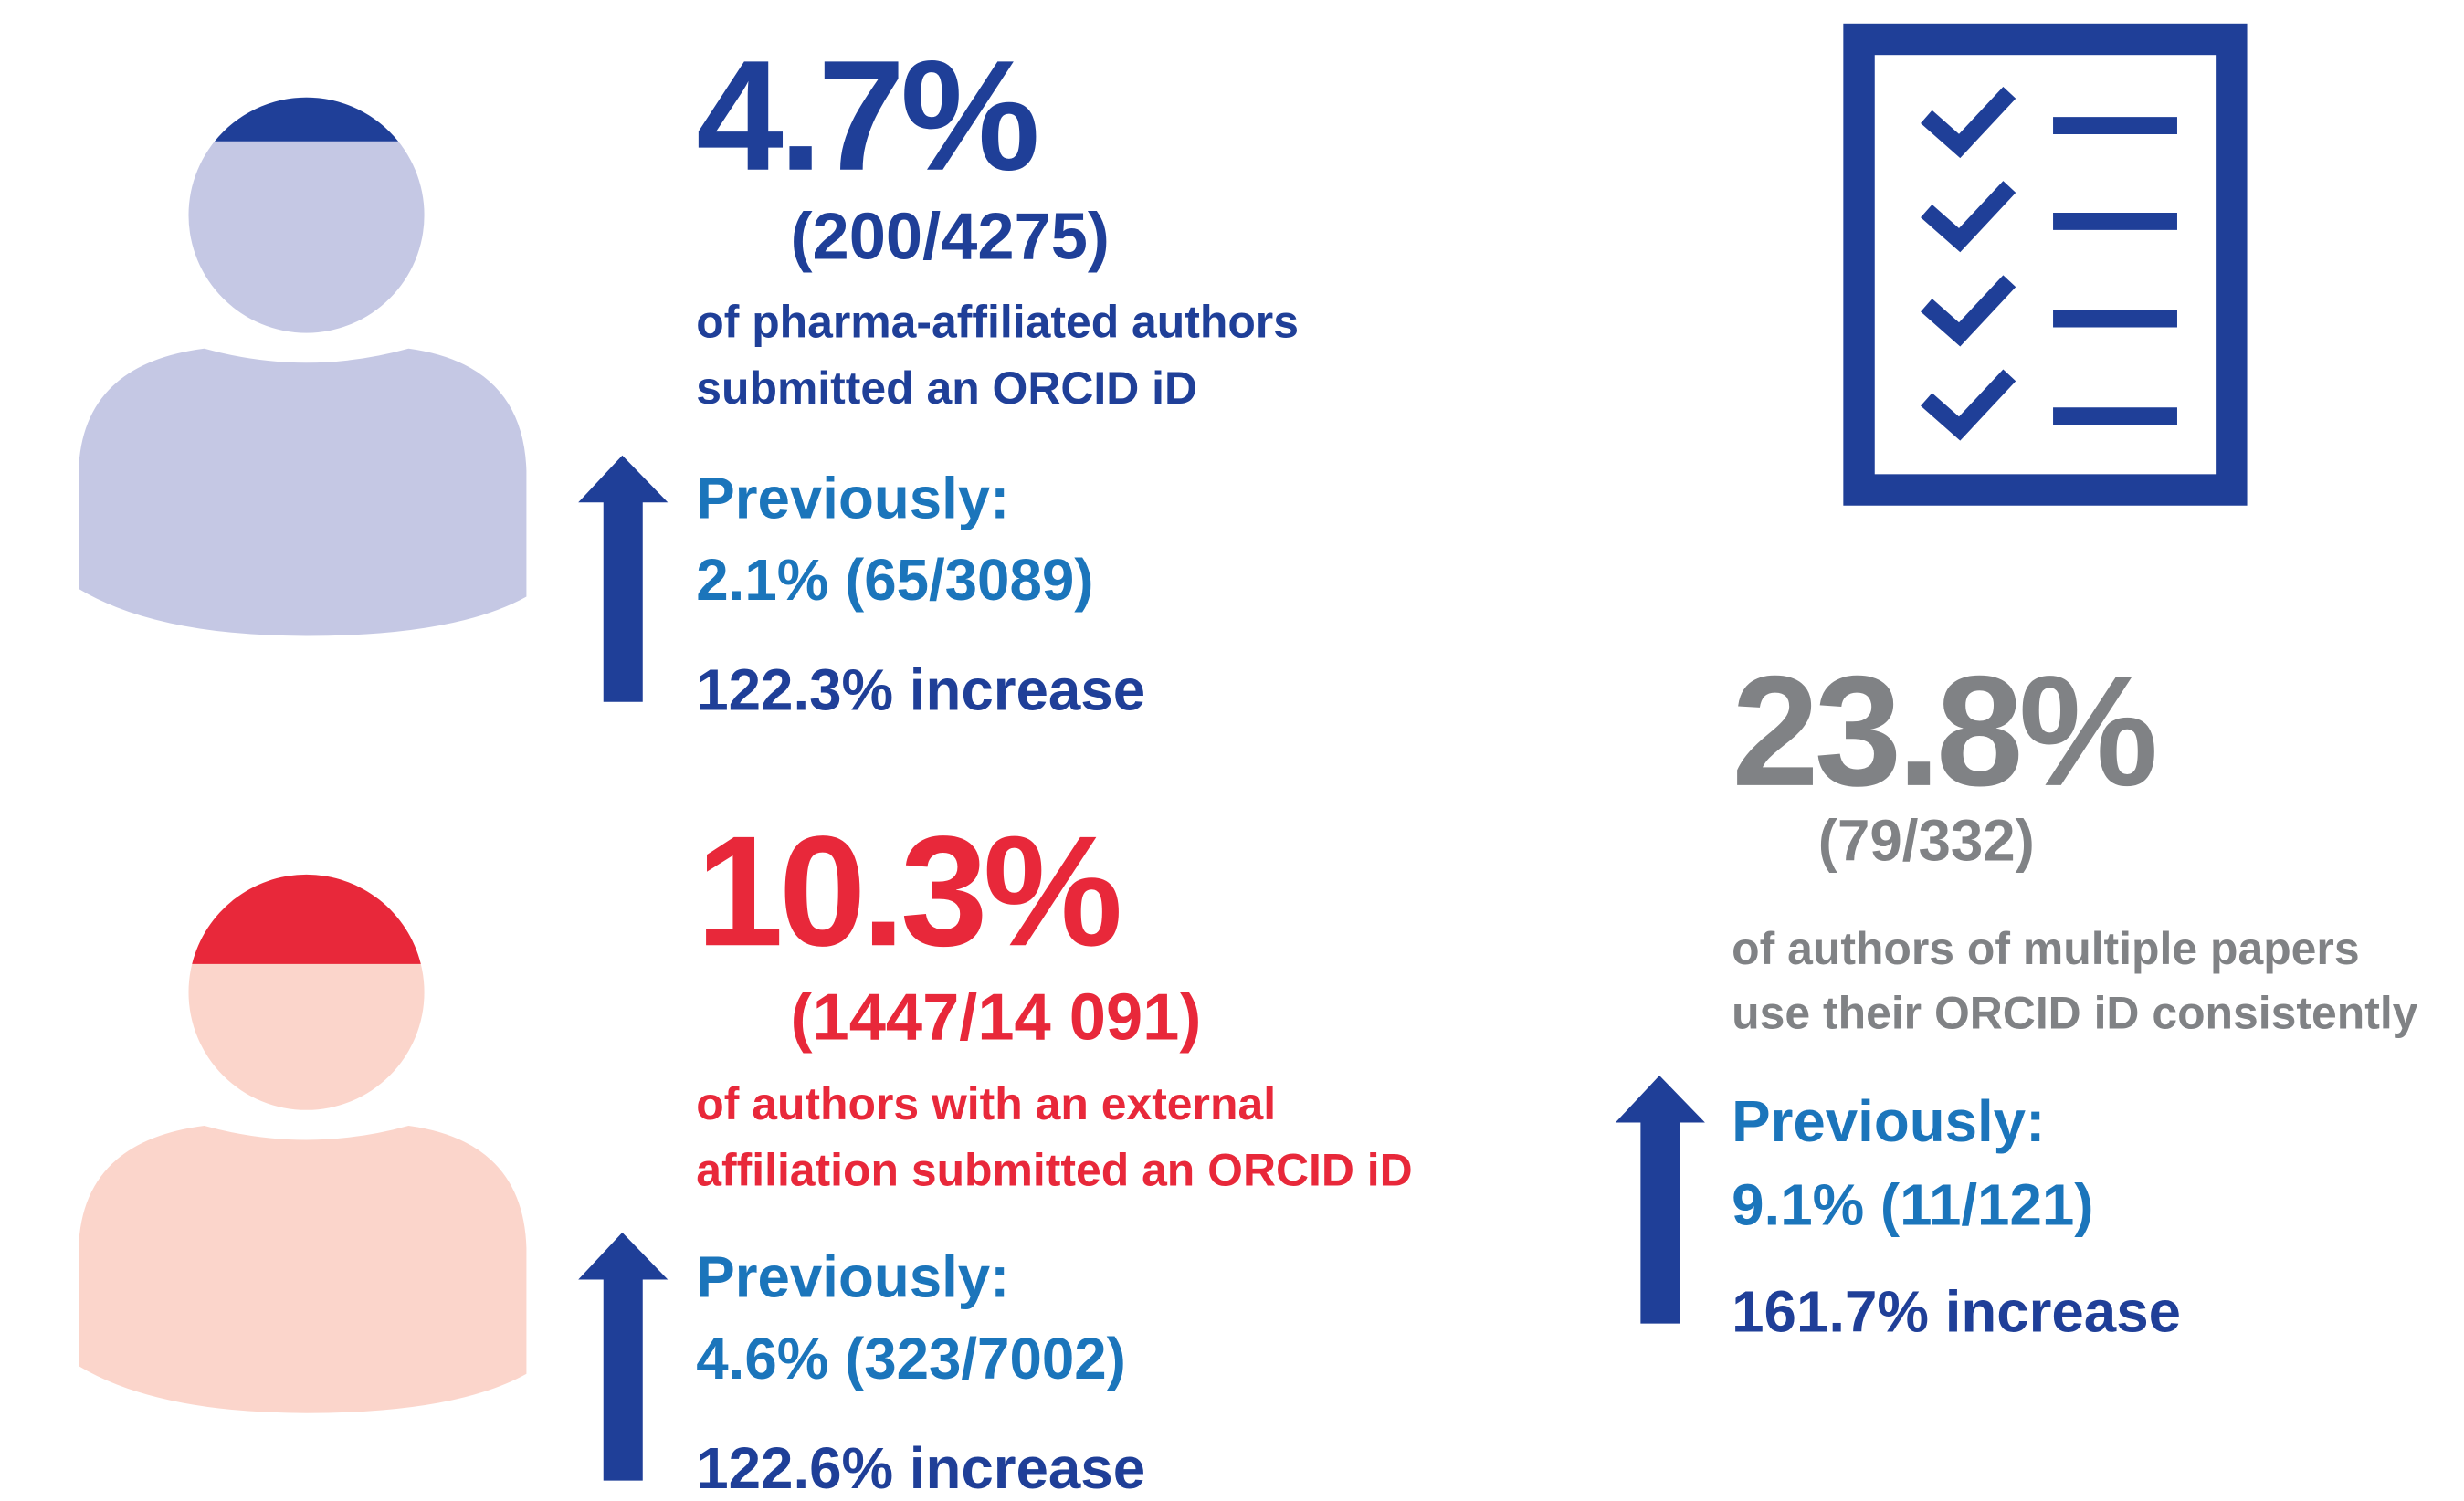 The image size is (2464, 1501). Describe the element at coordinates (950, 237) in the screenshot. I see `fraction: (200/4275)` at that location.